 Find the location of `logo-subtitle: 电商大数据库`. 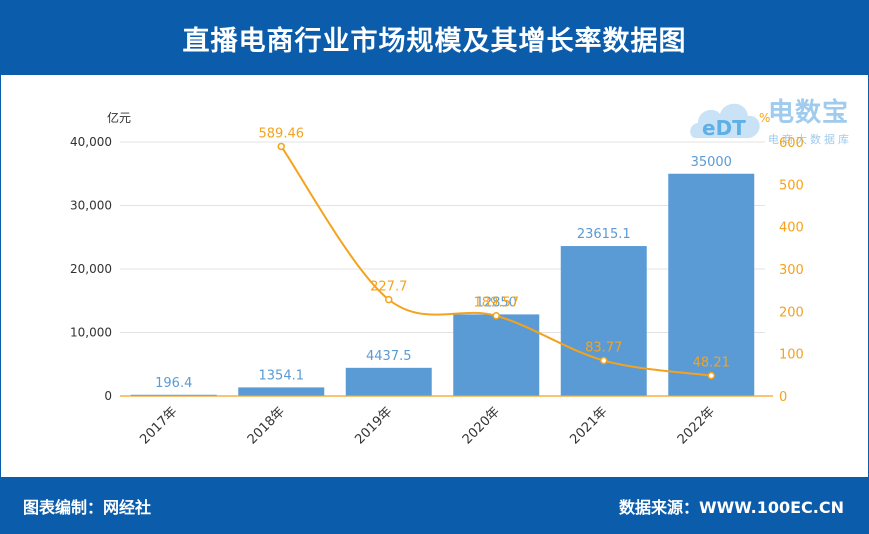

logo-subtitle: 电商大数据库 is located at coordinates (810, 139).